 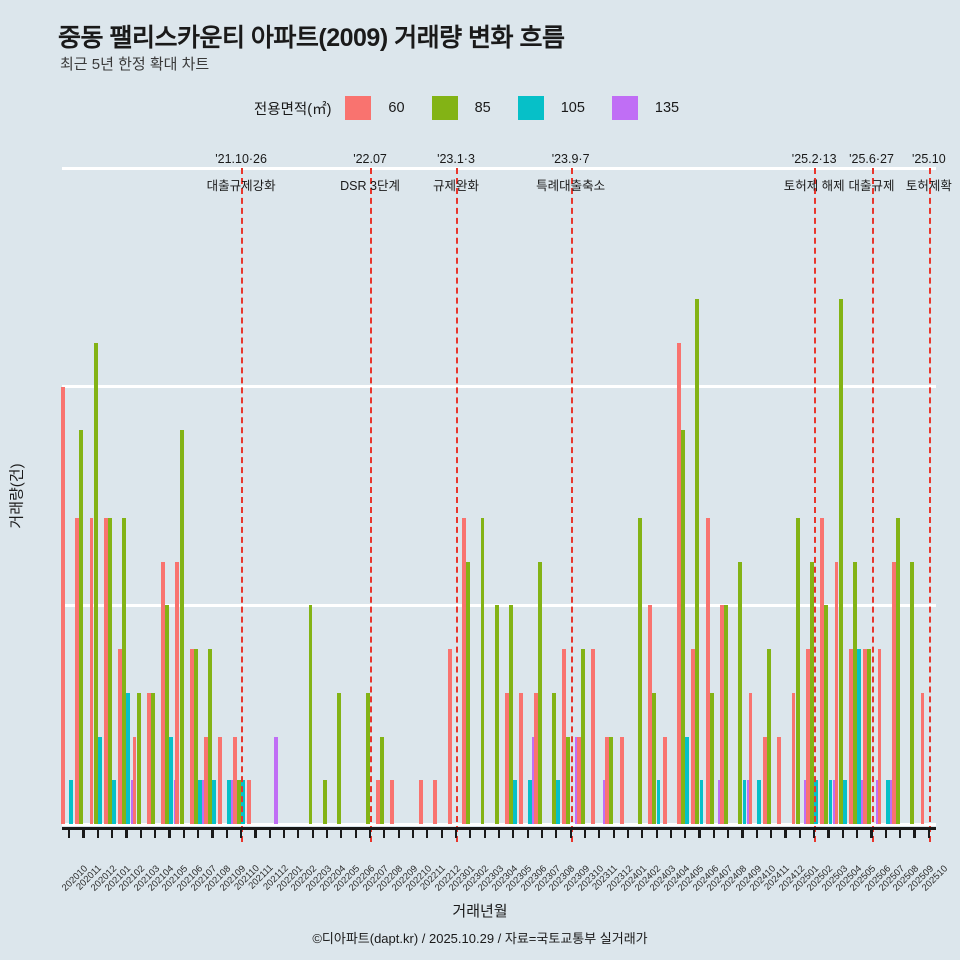 What do you see at coordinates (653, 108) in the screenshot?
I see `legend-item-135: 135` at bounding box center [653, 108].